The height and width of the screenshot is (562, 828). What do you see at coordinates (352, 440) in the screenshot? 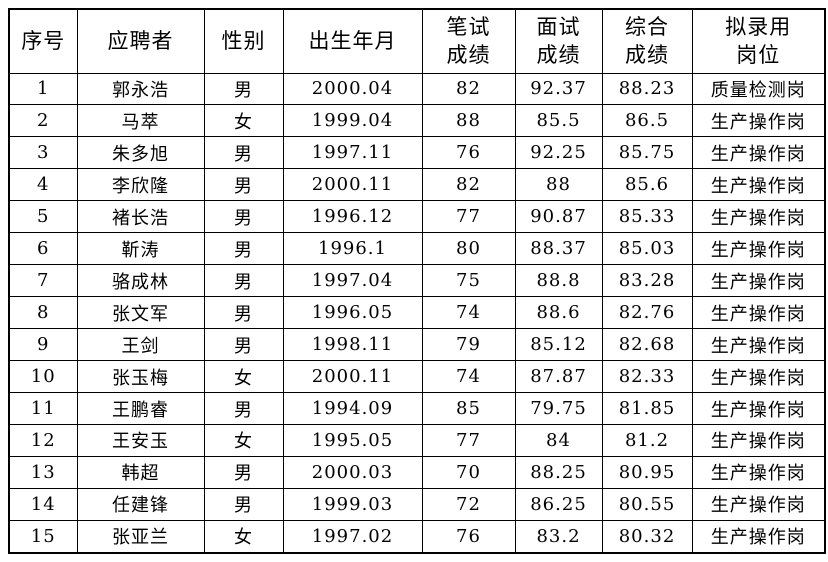
I see `cell-birth-date: 1995.05` at bounding box center [352, 440].